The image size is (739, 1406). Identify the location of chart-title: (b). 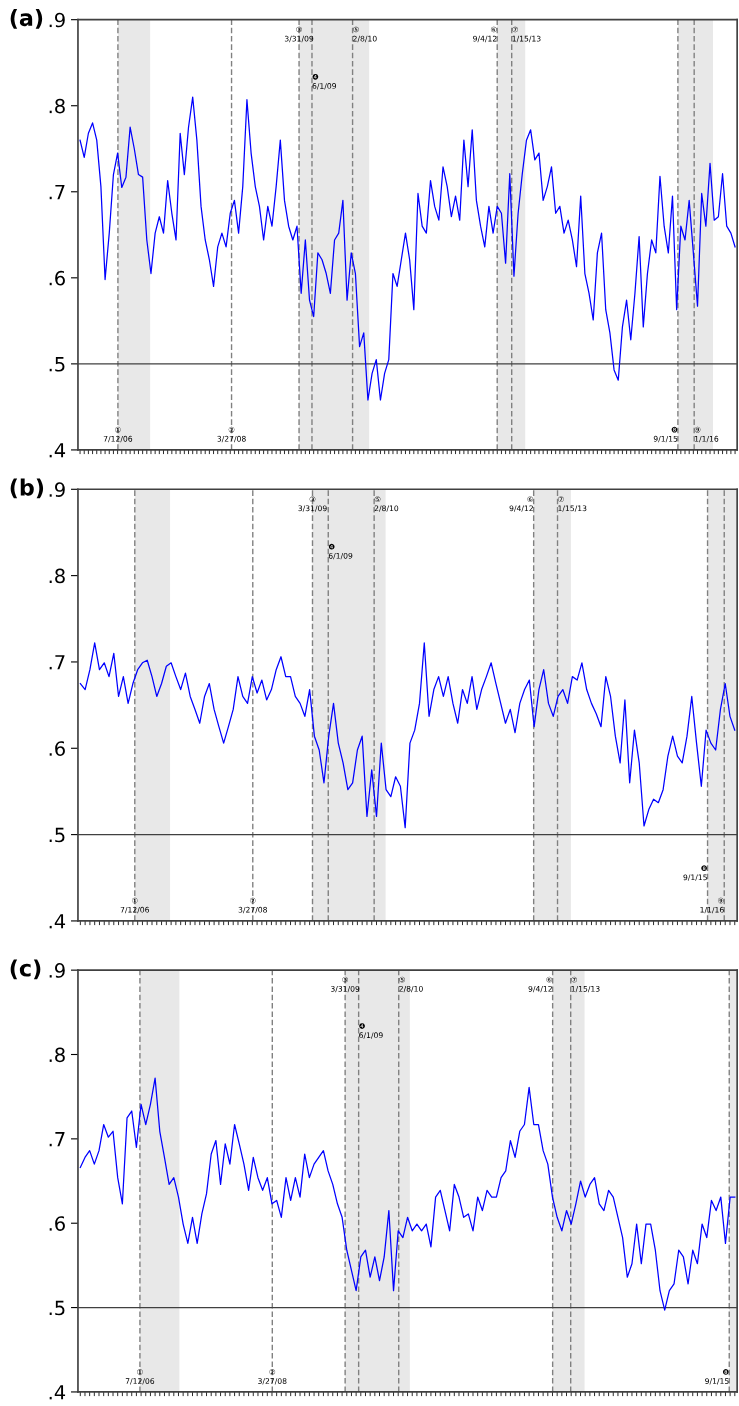
(27, 488).